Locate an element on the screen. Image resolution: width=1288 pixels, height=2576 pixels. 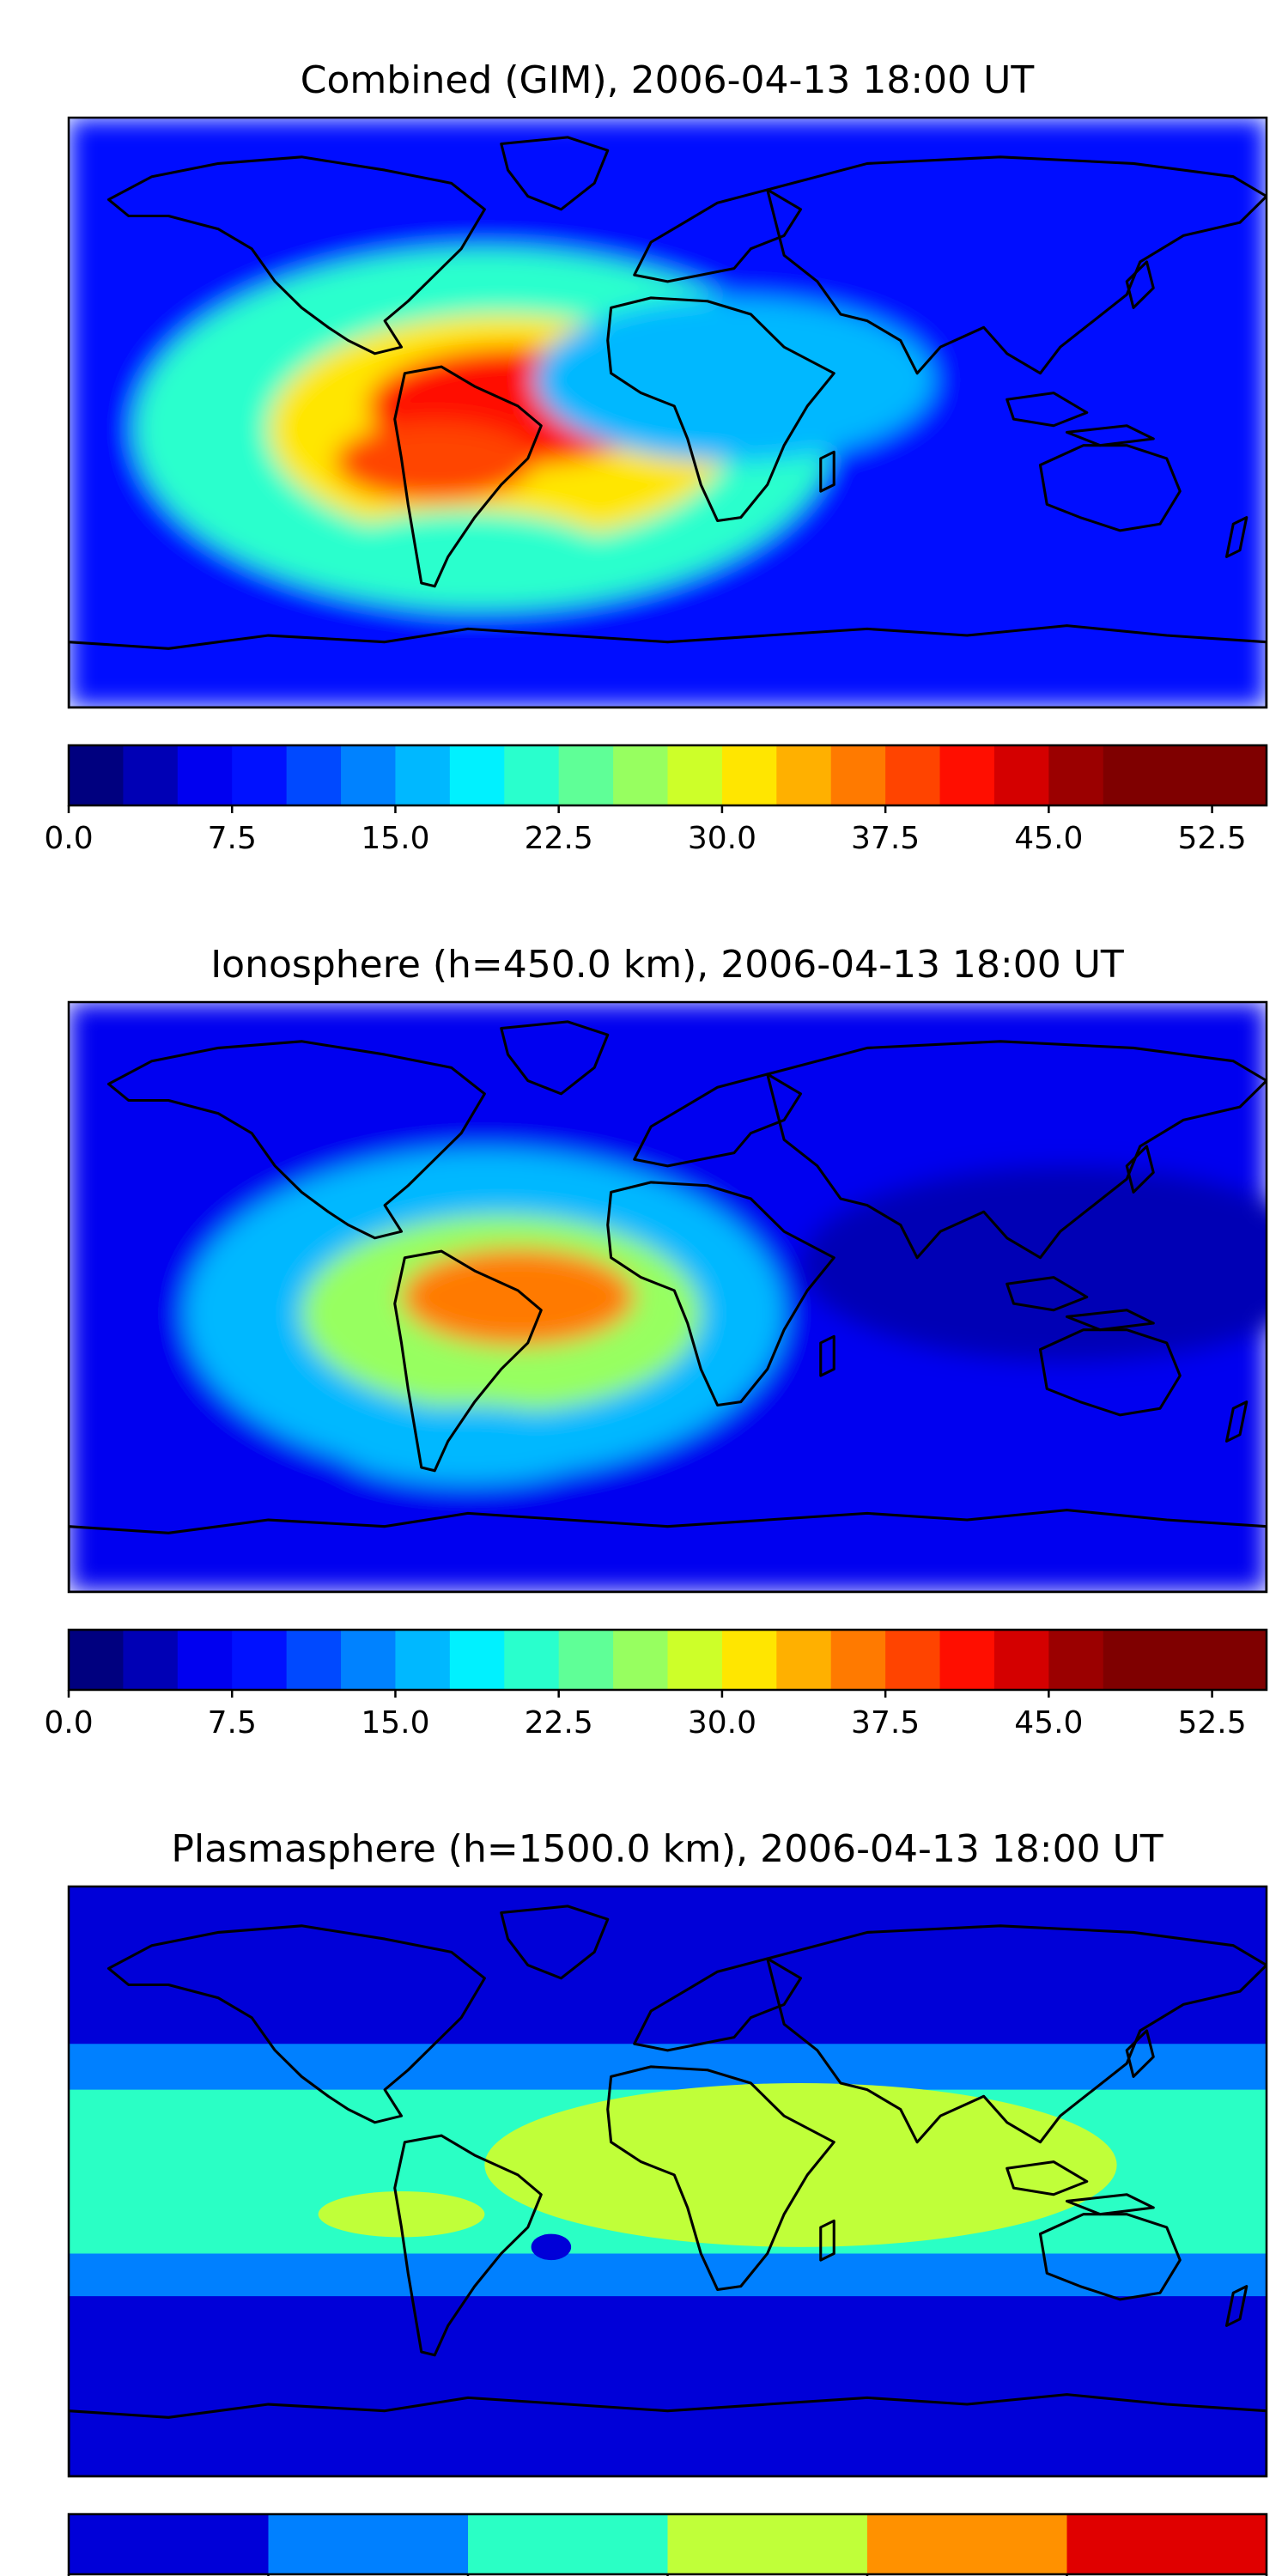
colorbar-1: 0.0 7.5 15.0 22.5 30.0 37.5 45.0 52.5 is located at coordinates (656, 800).